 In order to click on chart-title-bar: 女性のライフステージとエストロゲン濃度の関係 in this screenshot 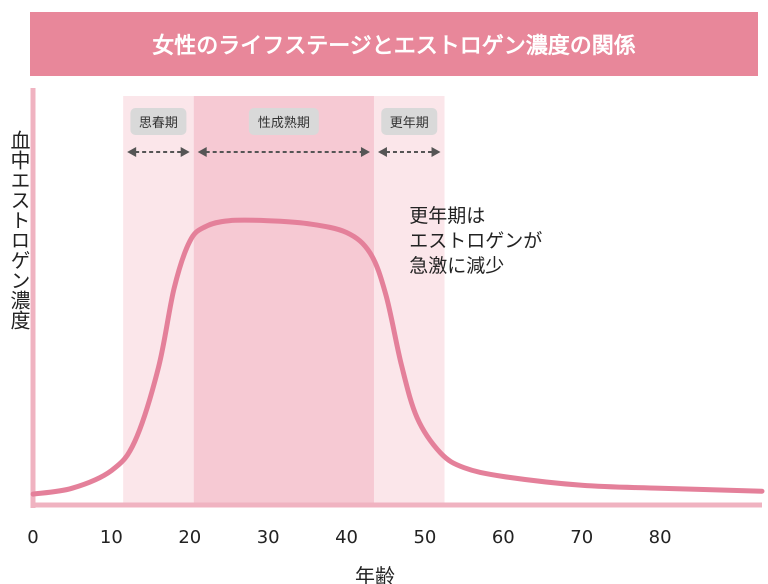, I will do `click(394, 44)`.